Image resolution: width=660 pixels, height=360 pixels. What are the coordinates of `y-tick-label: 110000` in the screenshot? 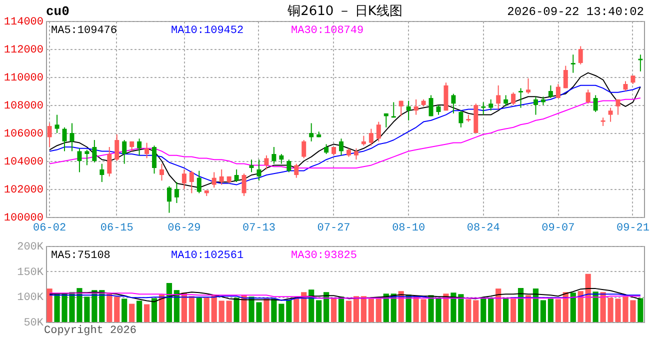 It's located at (24, 78).